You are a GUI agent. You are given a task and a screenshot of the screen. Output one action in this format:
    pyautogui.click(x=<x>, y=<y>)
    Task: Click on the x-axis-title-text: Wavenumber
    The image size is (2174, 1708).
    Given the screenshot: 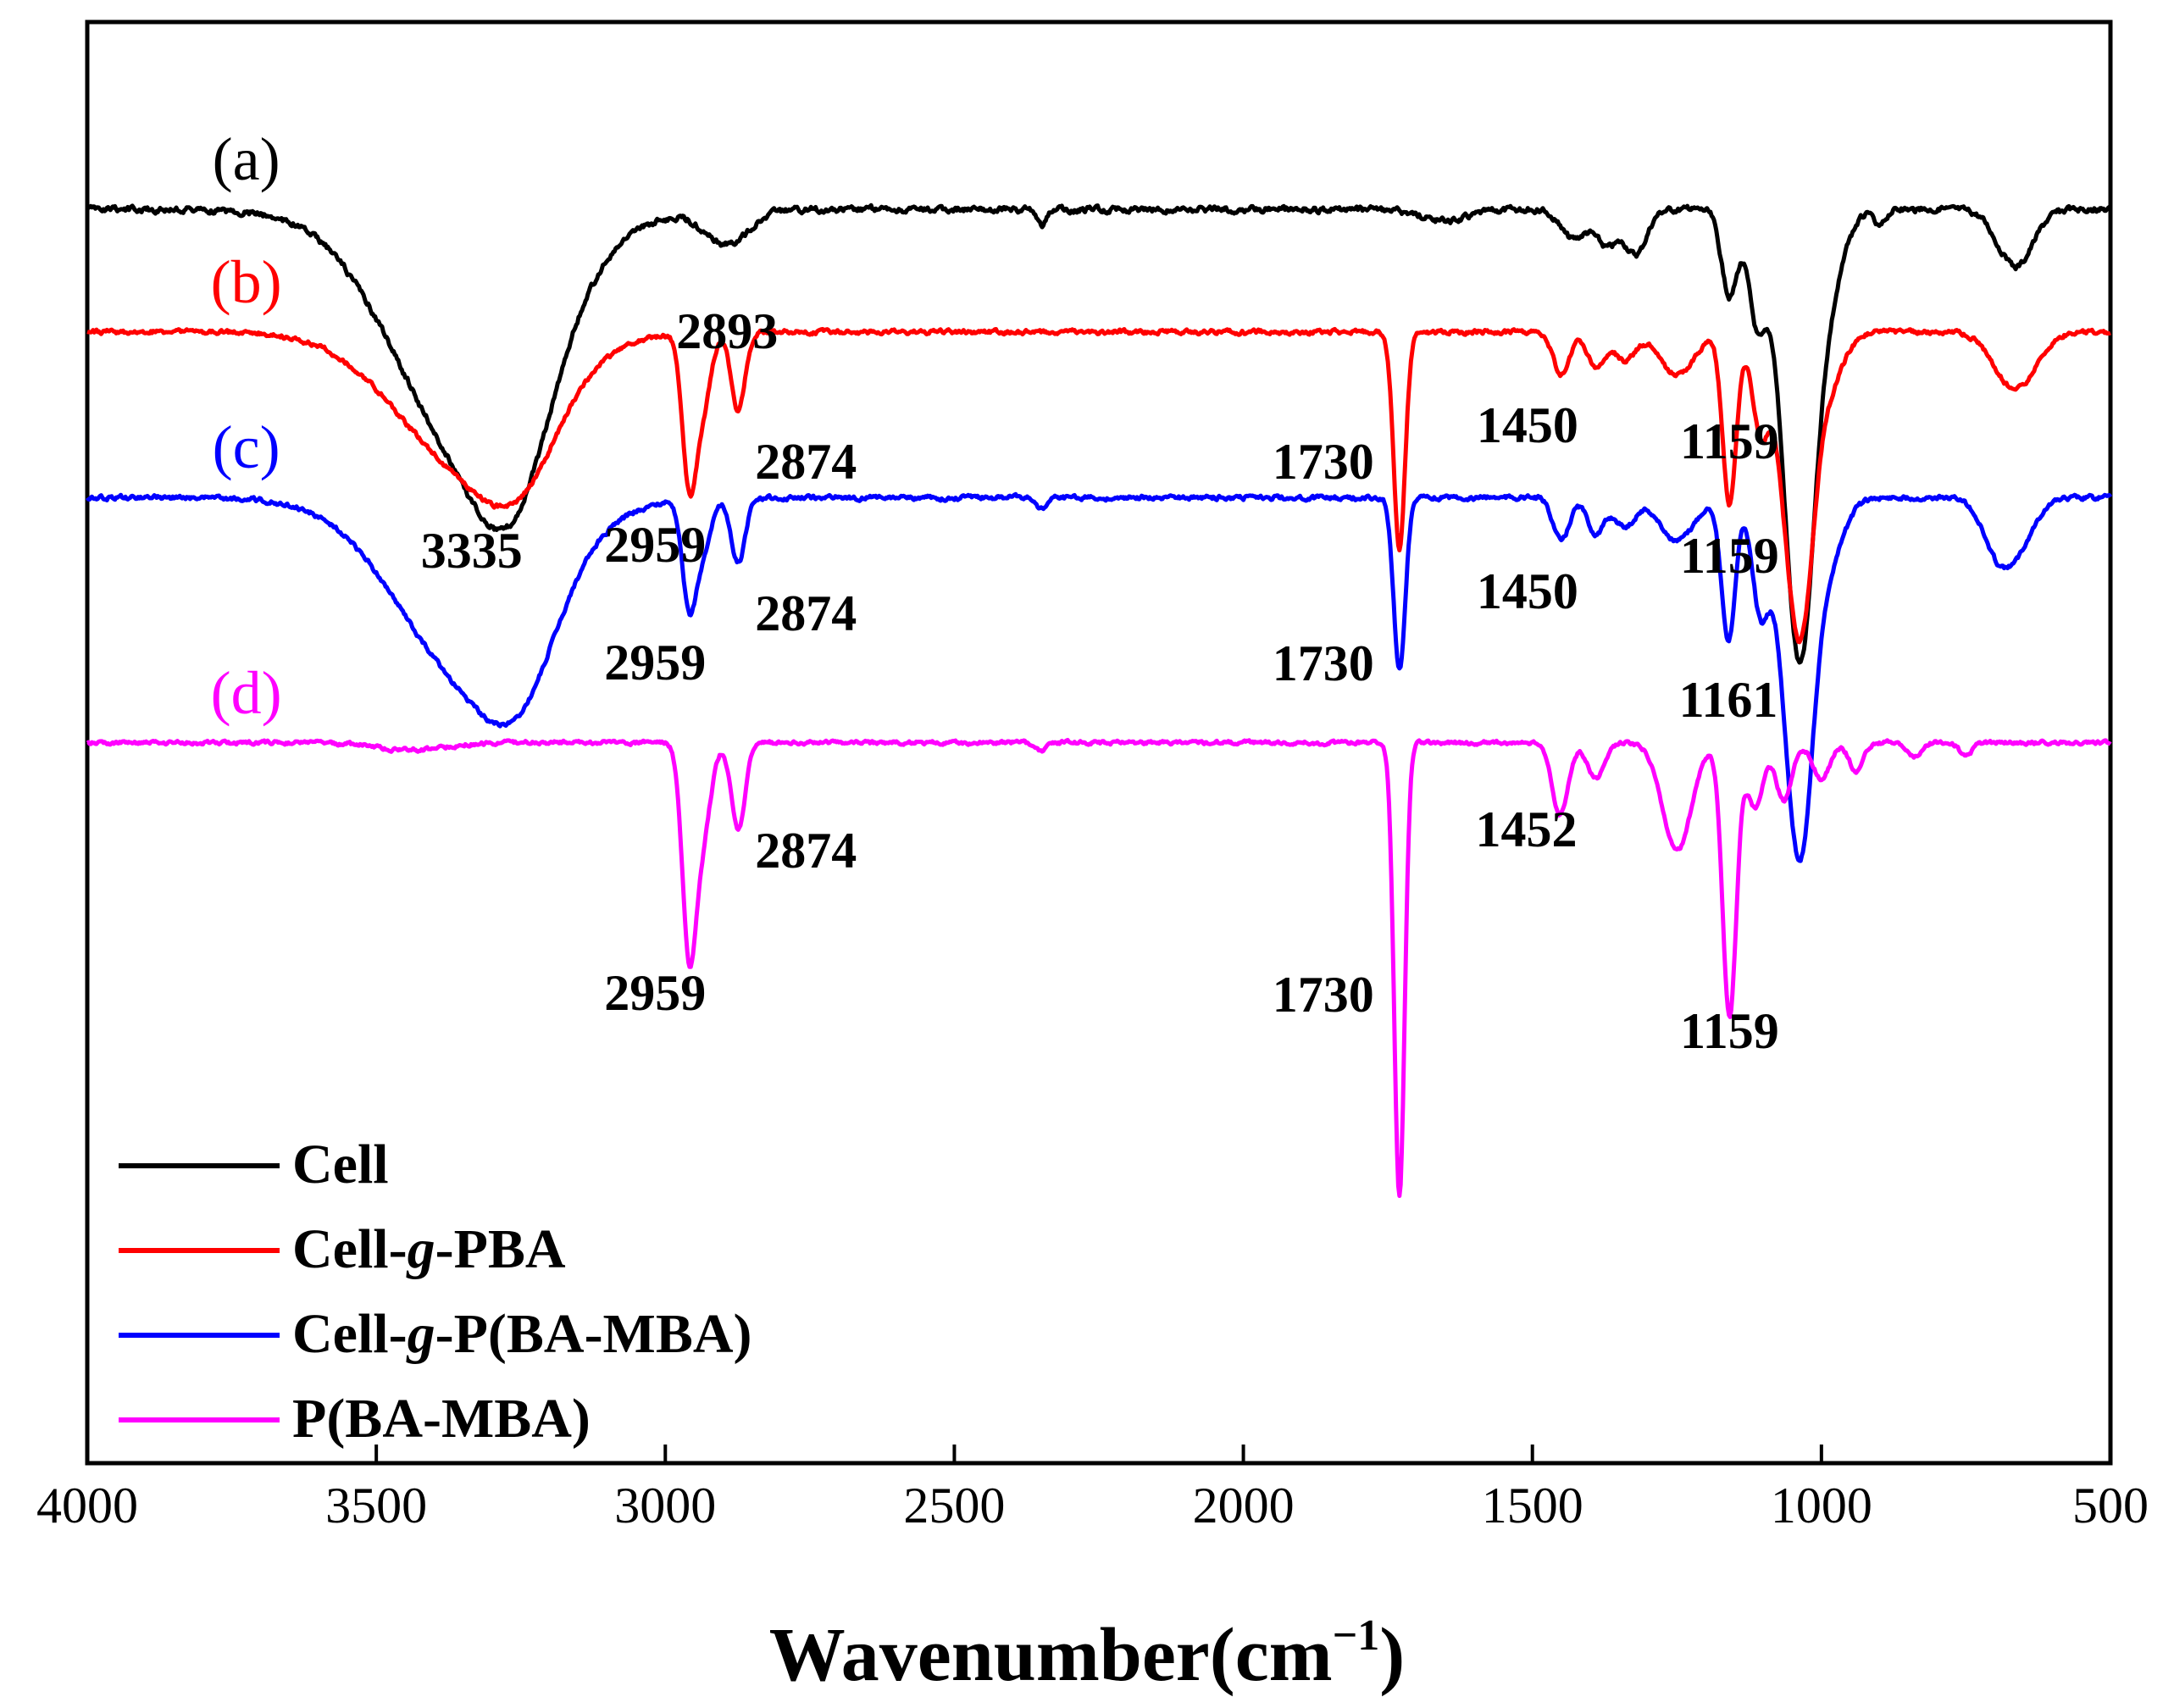 What is the action you would take?
    pyautogui.click(x=989, y=1655)
    